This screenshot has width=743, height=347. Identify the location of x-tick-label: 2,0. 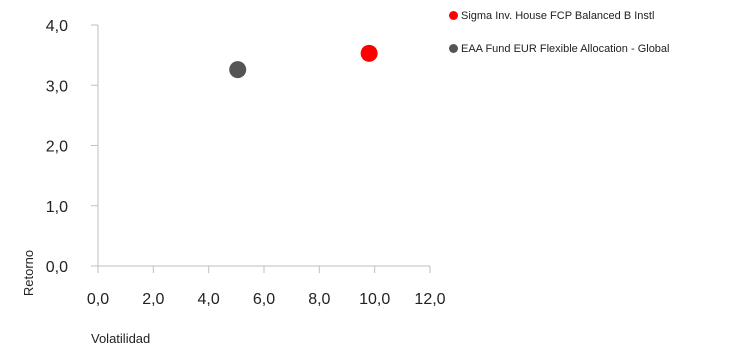
(153, 299).